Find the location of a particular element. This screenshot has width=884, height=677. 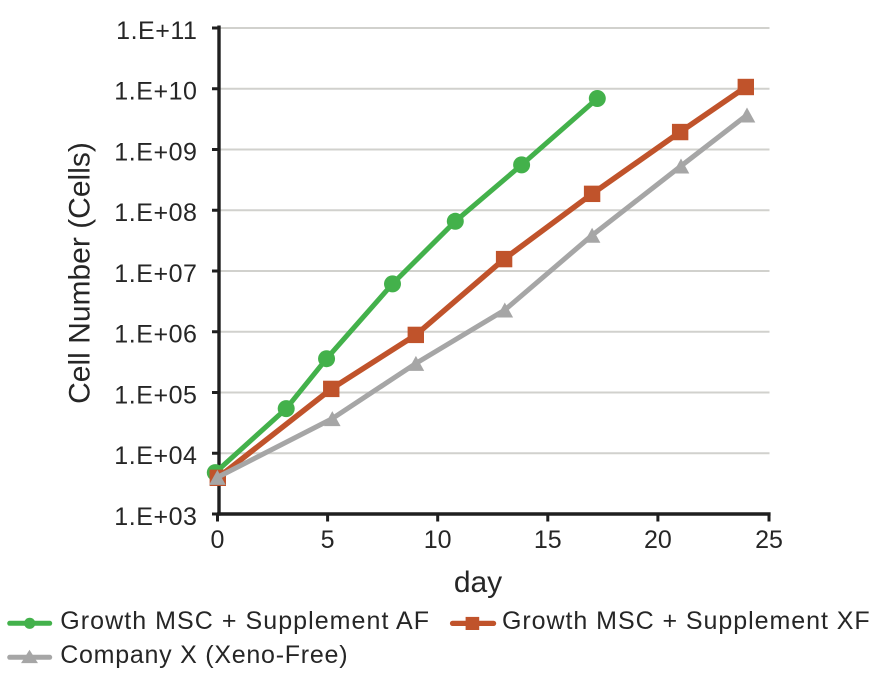

svg-text: 25 is located at coordinates (769, 540).